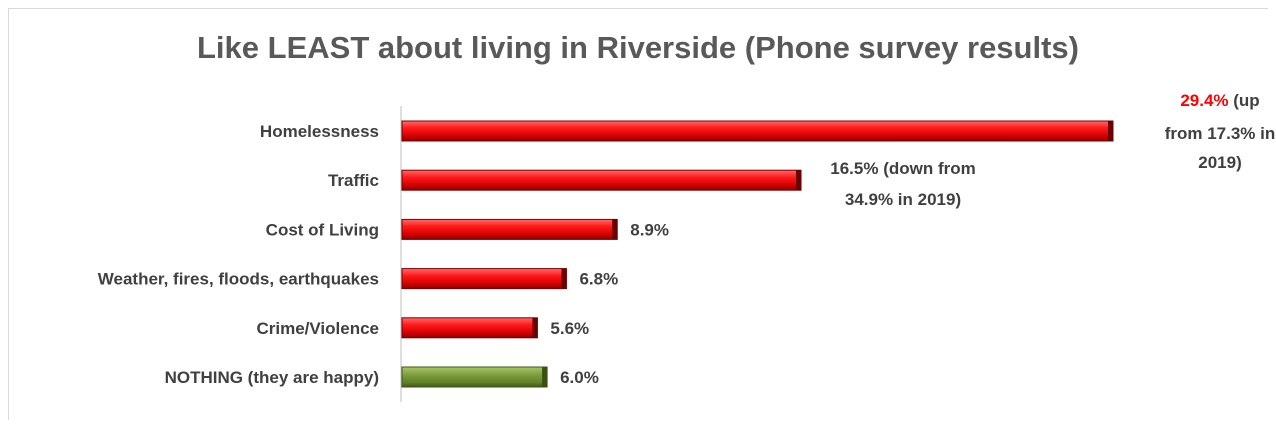 The width and height of the screenshot is (1276, 428). What do you see at coordinates (579, 377) in the screenshot?
I see `data-label: 6.0%` at bounding box center [579, 377].